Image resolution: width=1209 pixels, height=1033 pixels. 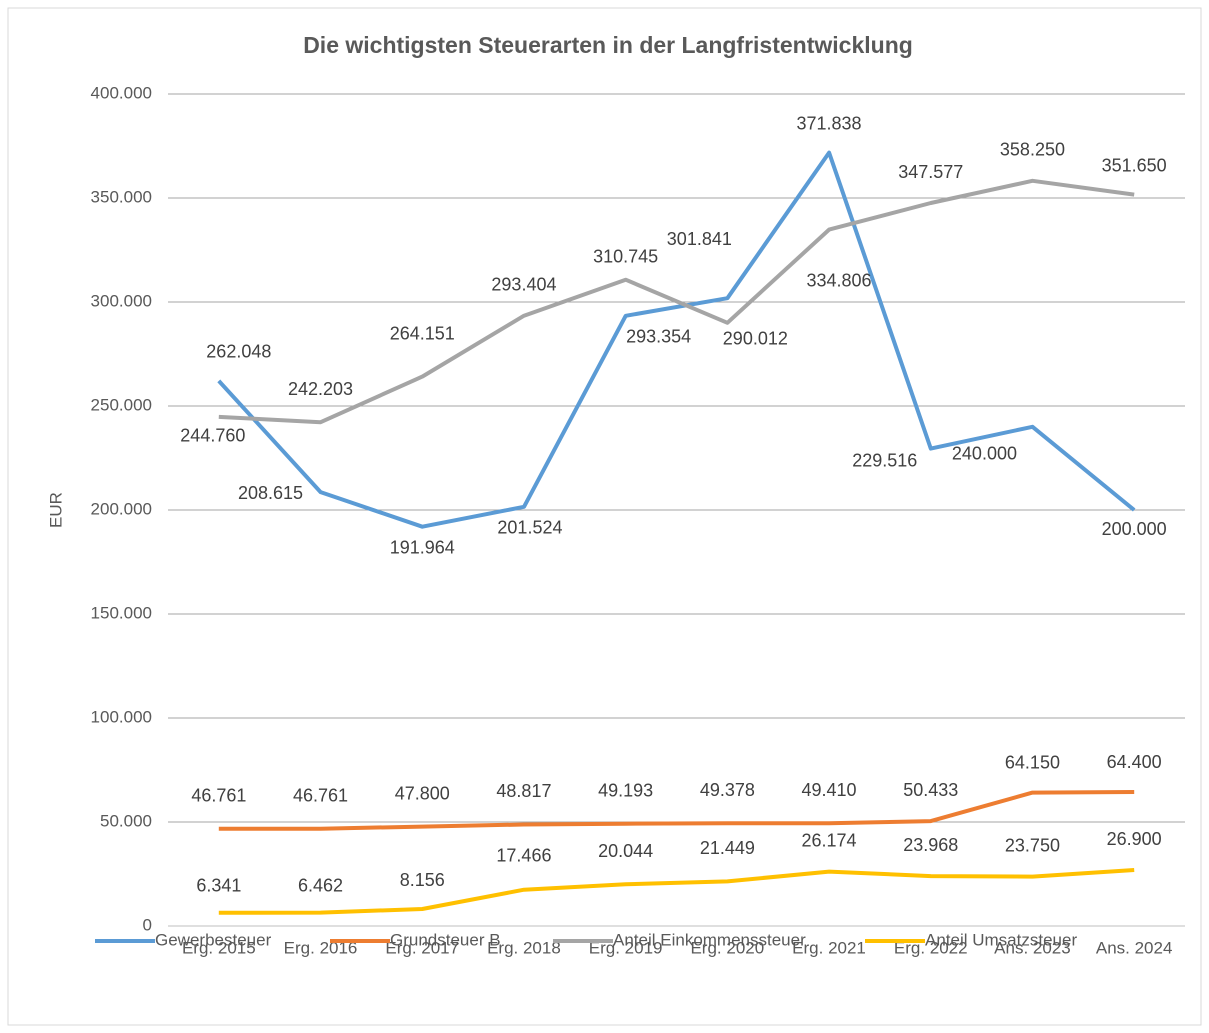 I want to click on x-tick-label: Ans. 2023, so click(x=1032, y=947).